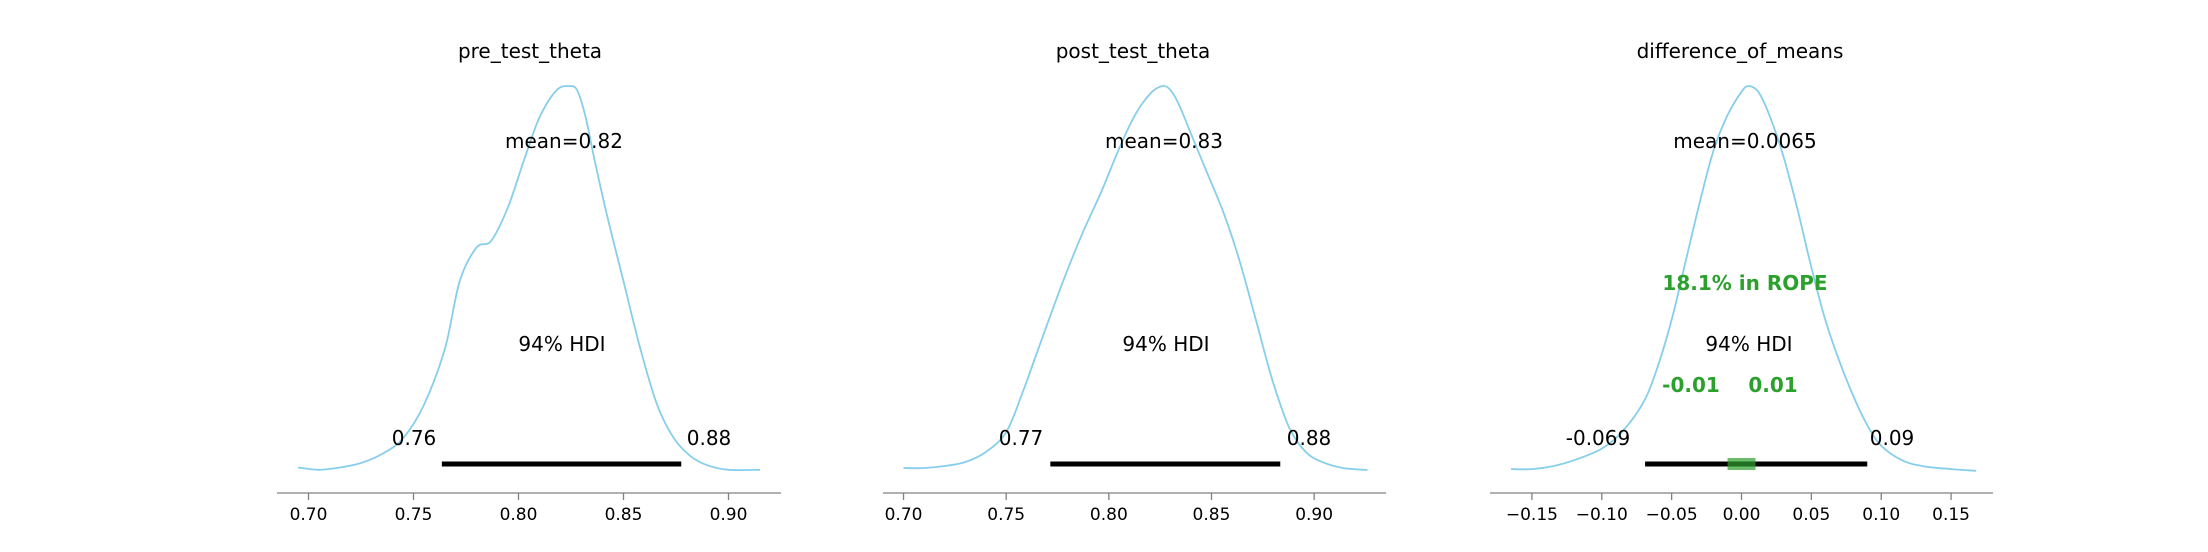  What do you see at coordinates (1021, 438) in the screenshot?
I see `hdi-low-label: 0.77` at bounding box center [1021, 438].